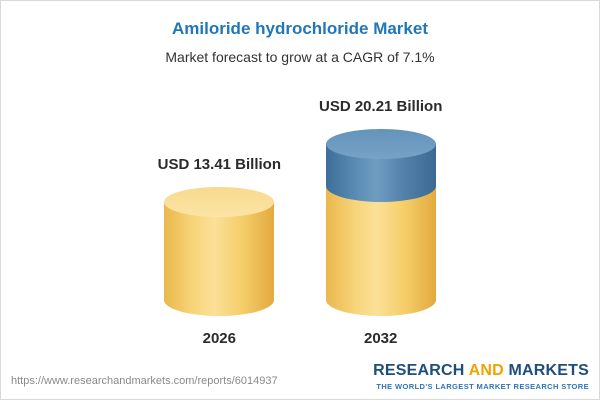 The image size is (600, 400). I want to click on page-title: Amiloride hydrochloride Market, so click(300, 28).